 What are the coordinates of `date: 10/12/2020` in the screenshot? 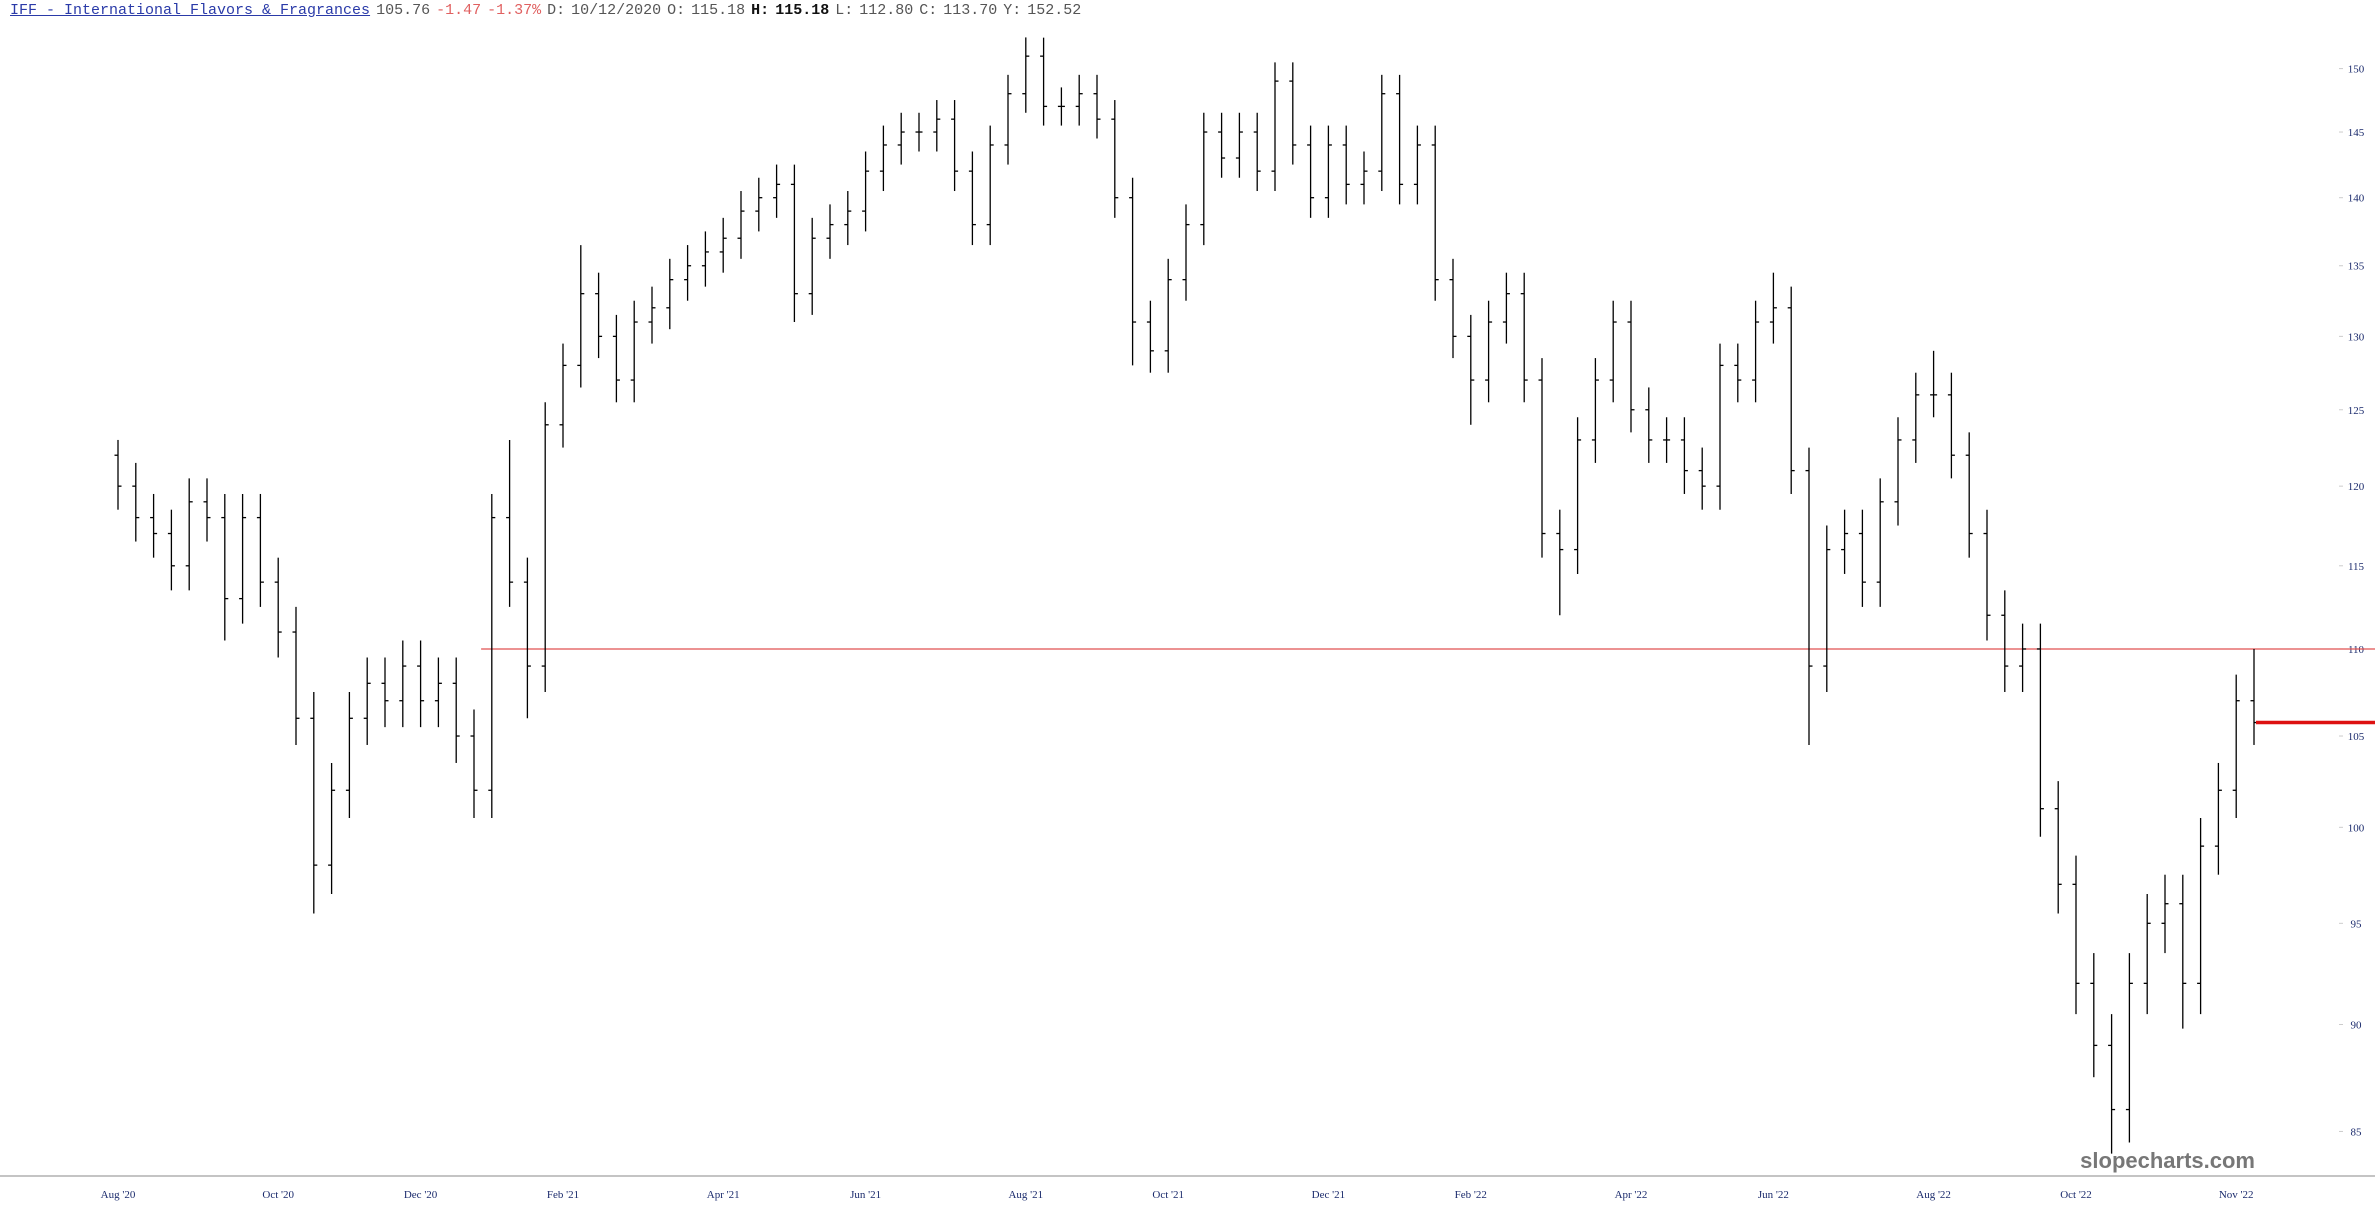 It's located at (616, 10).